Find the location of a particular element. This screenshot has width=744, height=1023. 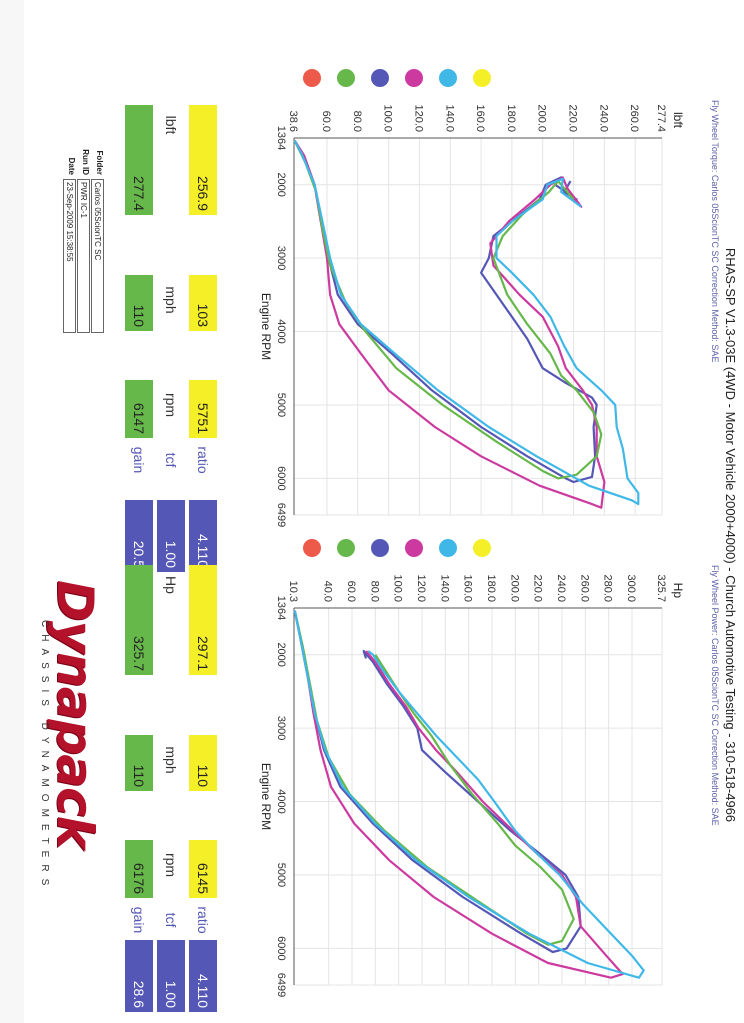

power-x-tick-3: 4000 is located at coordinates (281, 801).